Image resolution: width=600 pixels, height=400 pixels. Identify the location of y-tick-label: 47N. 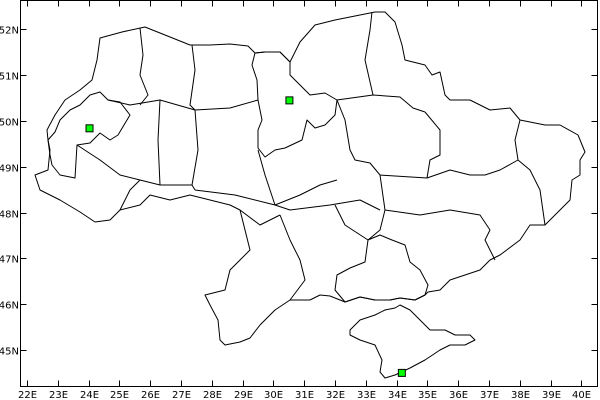
(9, 260).